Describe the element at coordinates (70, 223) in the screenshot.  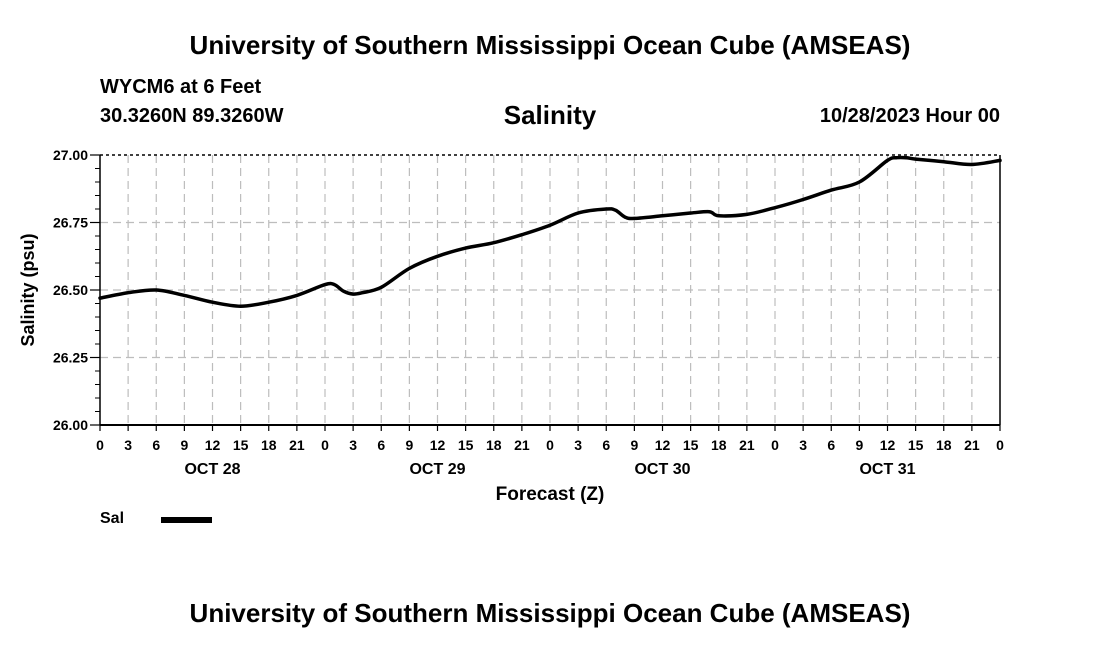
I see `y-tick-label: 26.75` at that location.